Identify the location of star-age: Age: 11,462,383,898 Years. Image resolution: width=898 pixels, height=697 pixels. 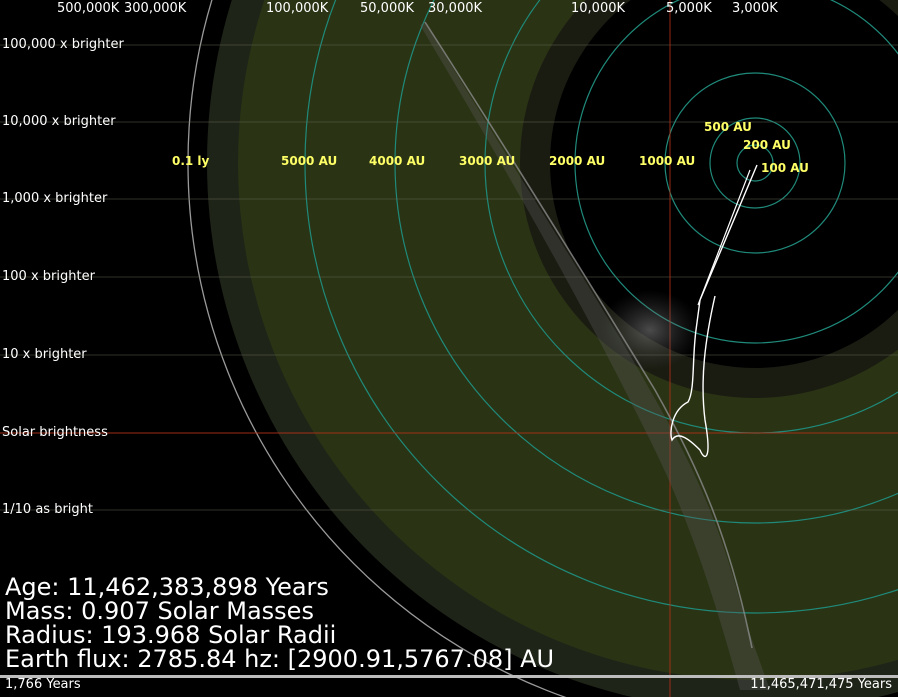
(167, 587).